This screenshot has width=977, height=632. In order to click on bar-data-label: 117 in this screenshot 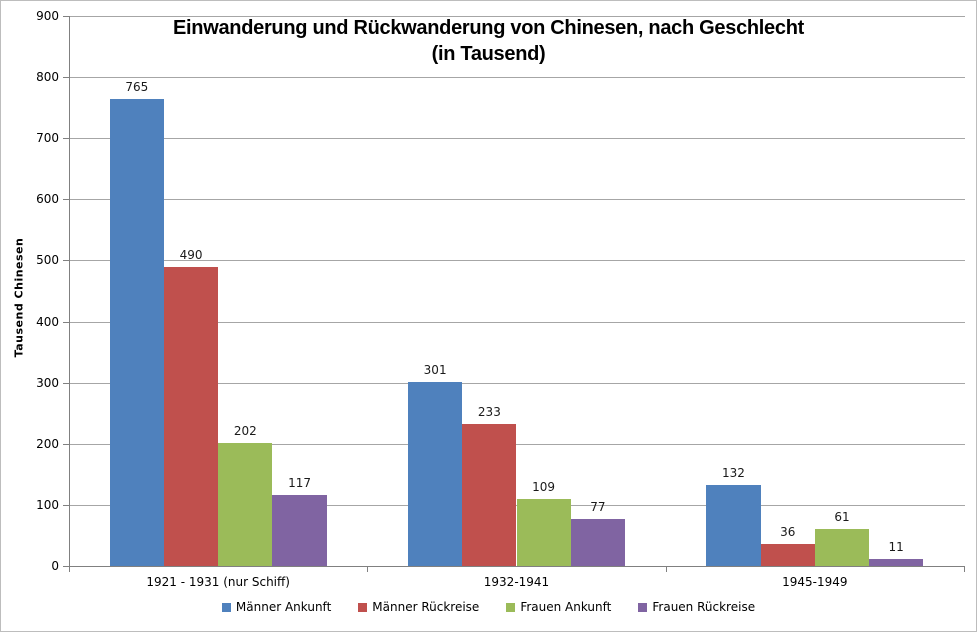, I will do `click(299, 482)`.